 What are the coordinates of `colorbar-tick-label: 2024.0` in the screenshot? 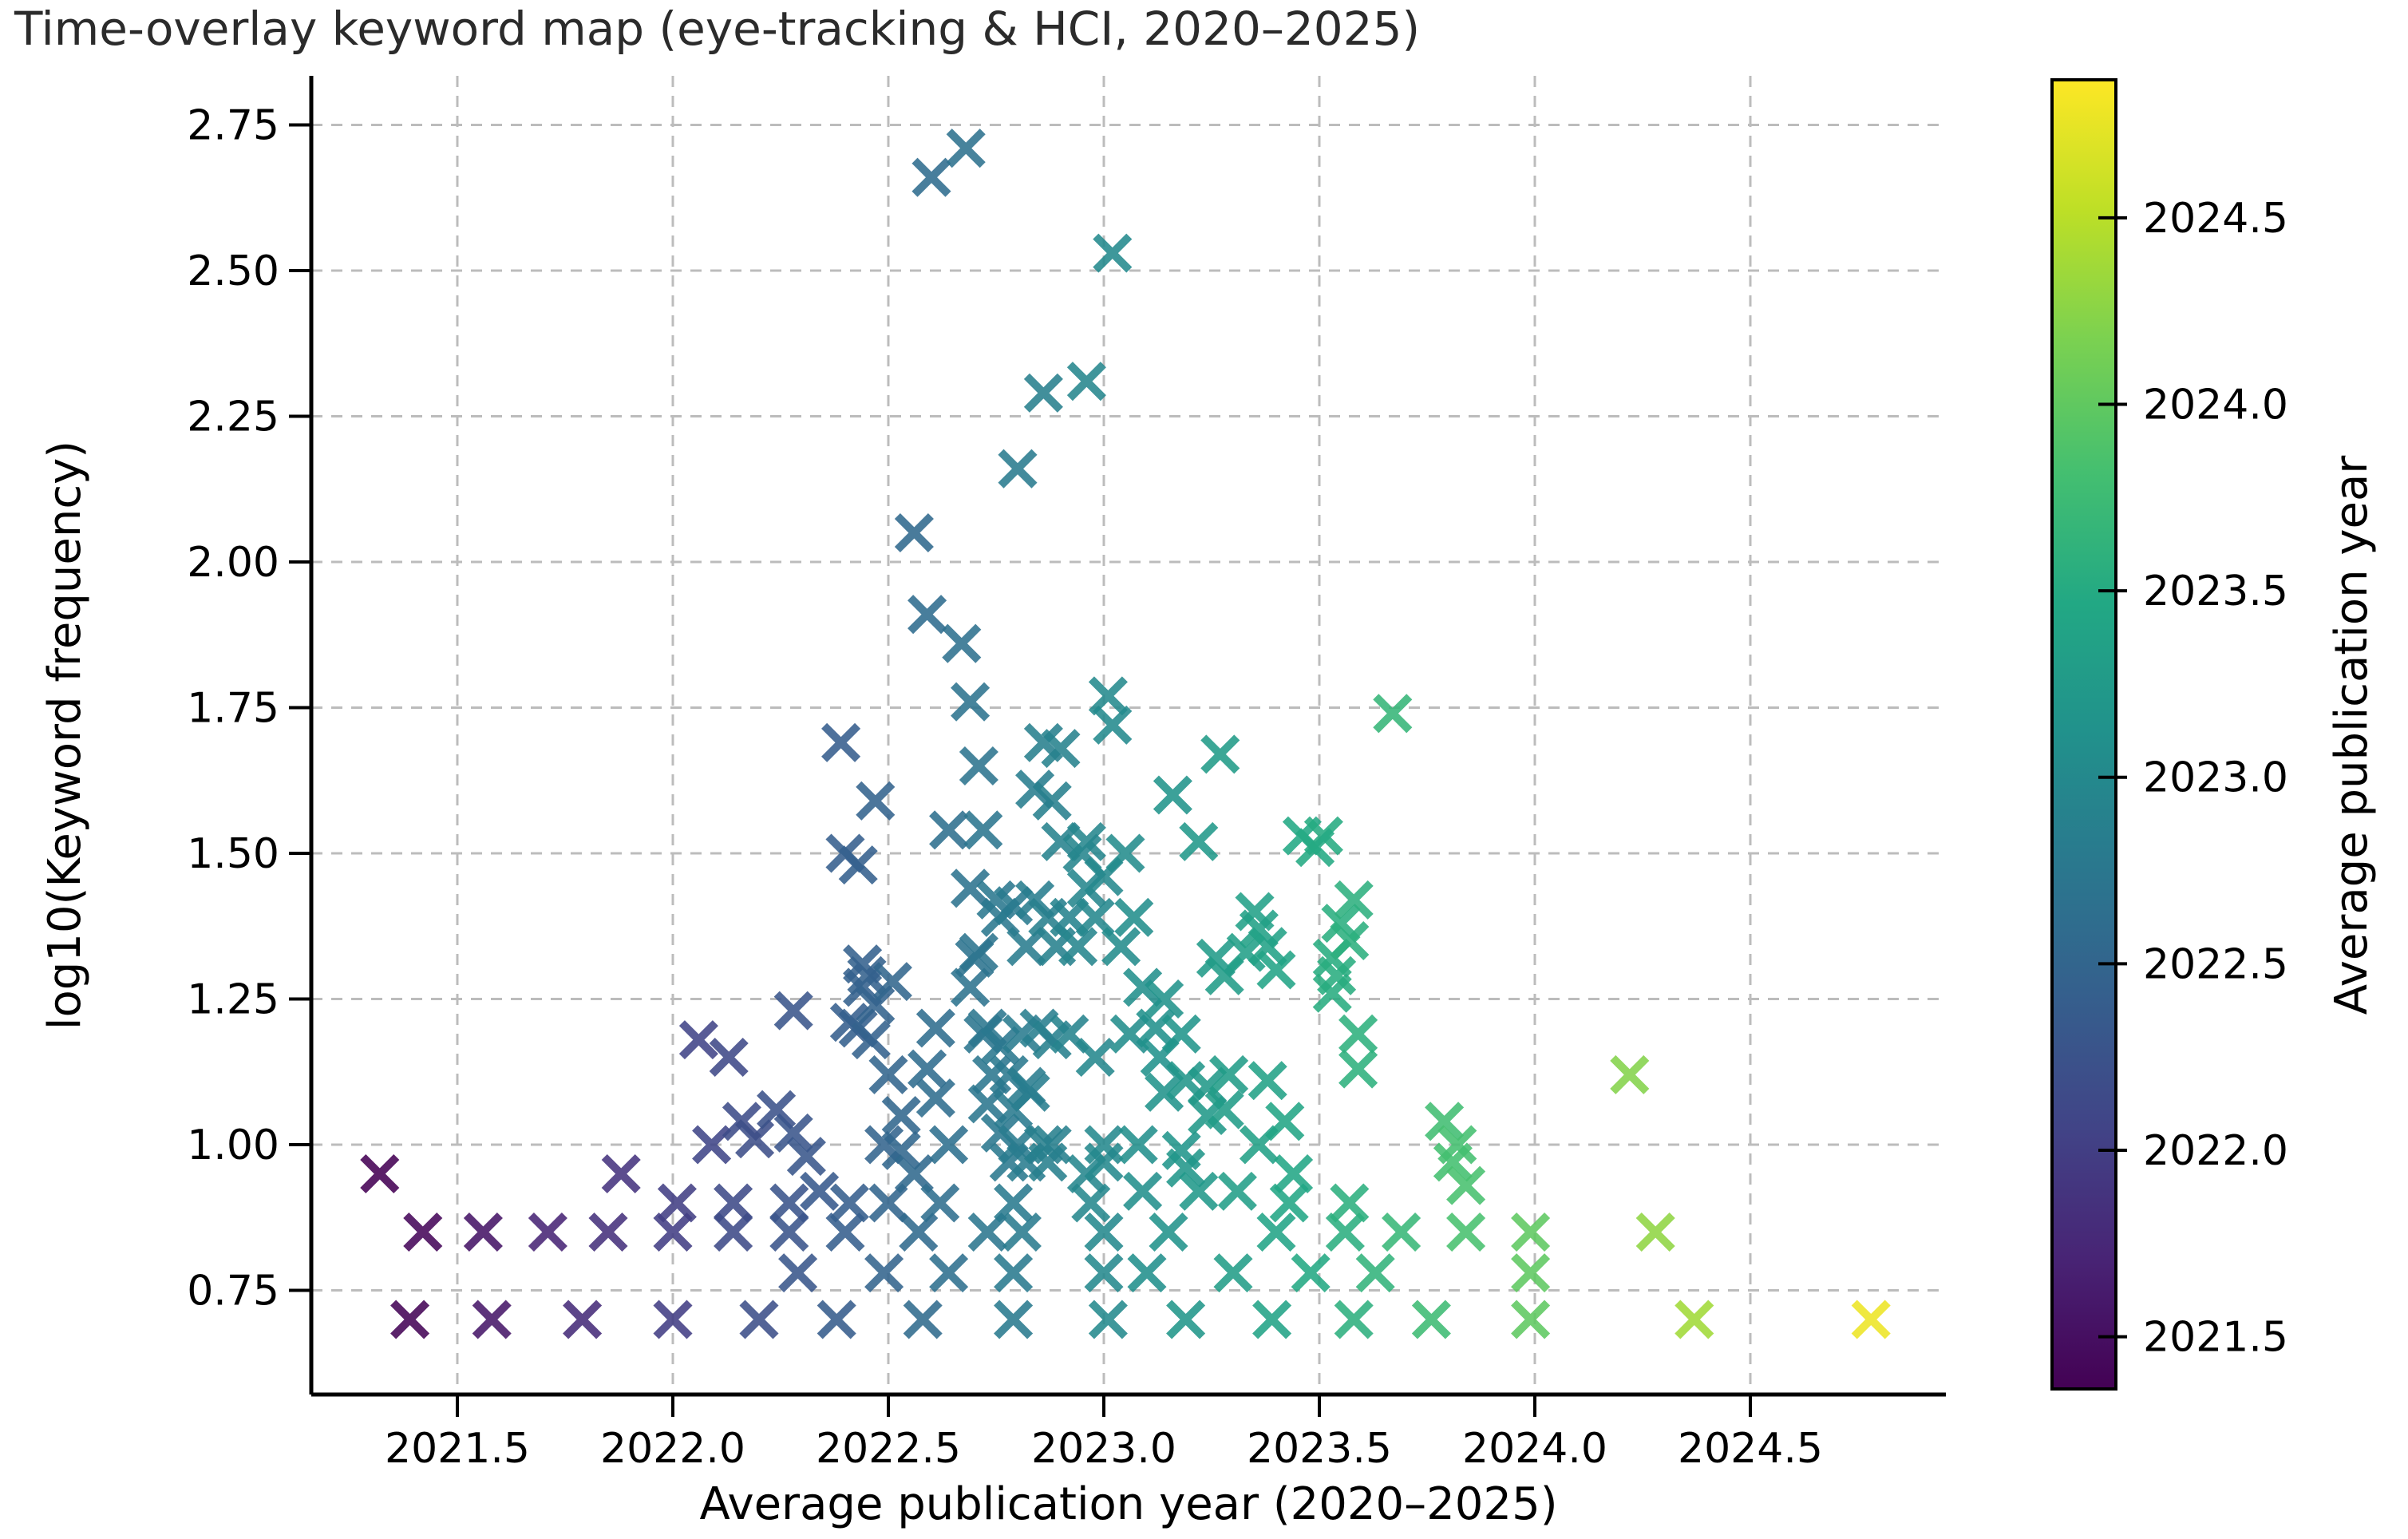 It's located at (2215, 405).